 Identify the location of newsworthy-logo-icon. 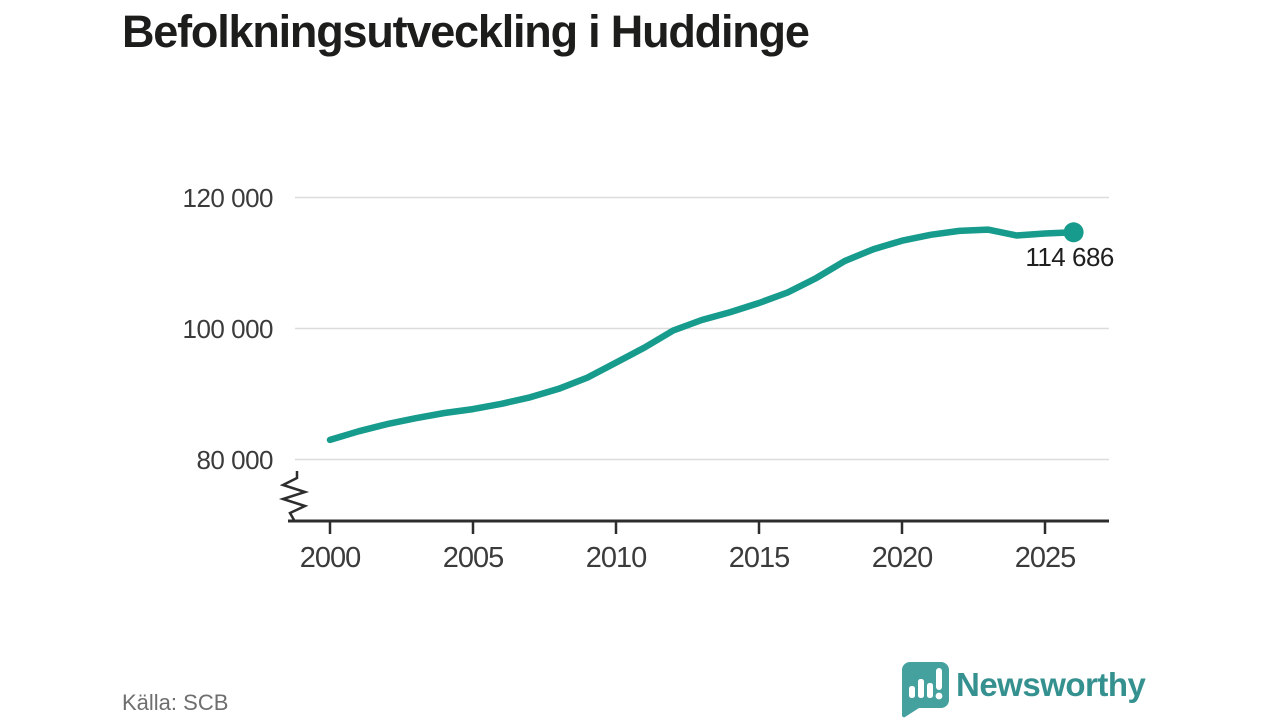
(925, 690).